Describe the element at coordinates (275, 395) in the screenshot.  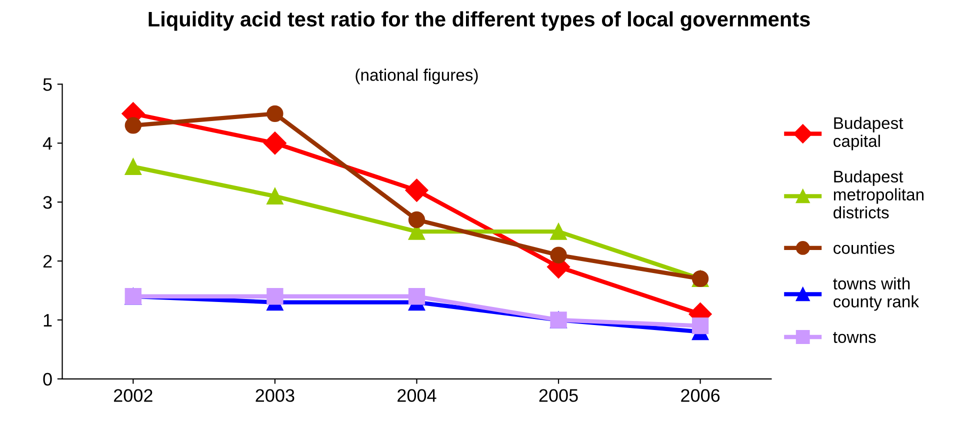
I see `x-tick-label: 2003` at that location.